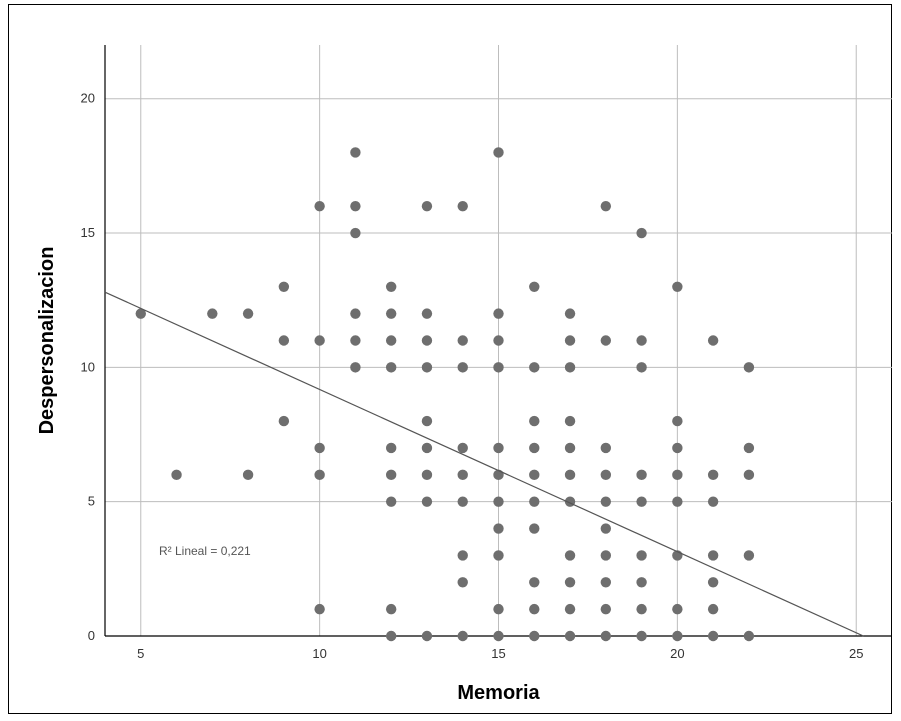 The image size is (901, 721). What do you see at coordinates (91, 635) in the screenshot?
I see `y-tick-label-0: 0` at bounding box center [91, 635].